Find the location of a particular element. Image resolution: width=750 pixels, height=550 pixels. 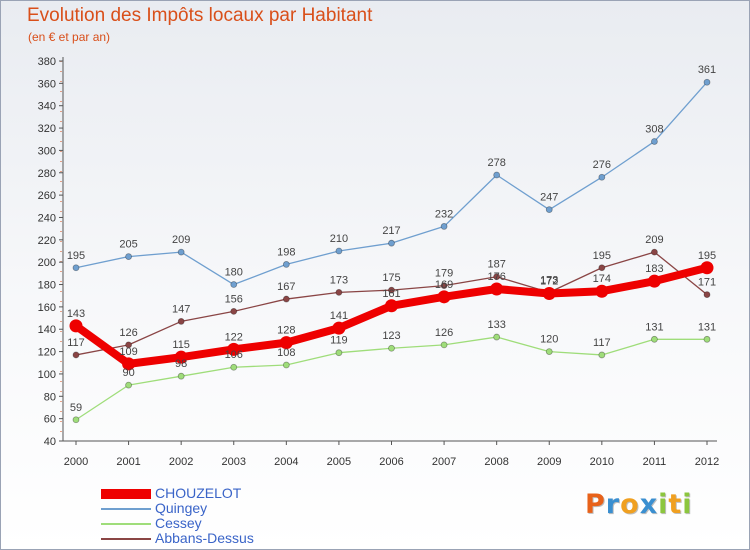

x-tick-label: 2002 is located at coordinates (181, 462).